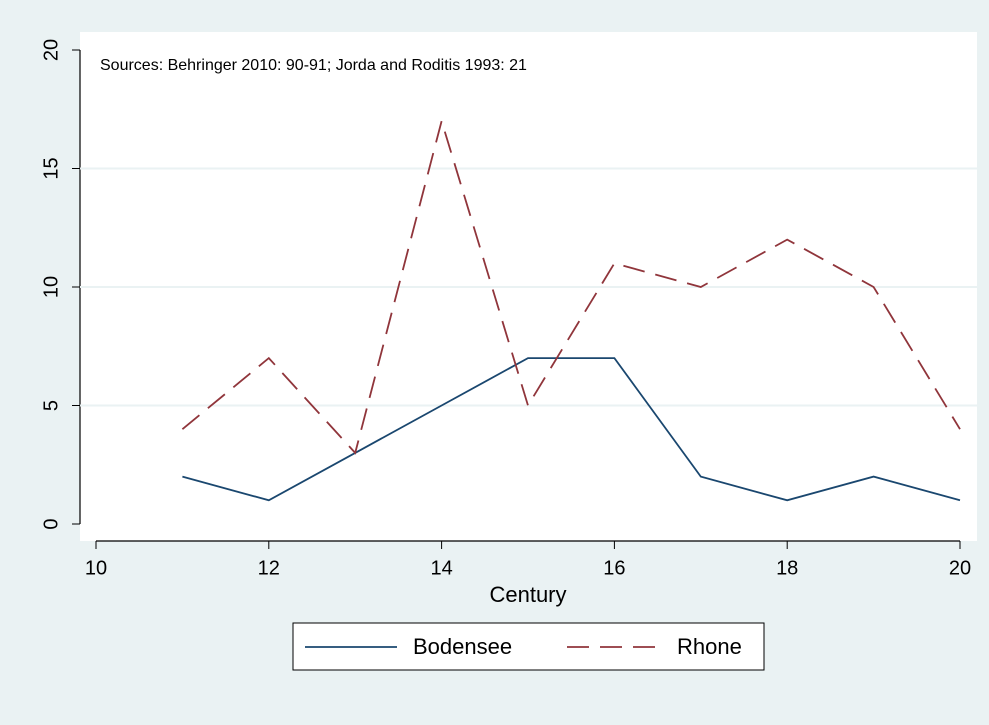 The height and width of the screenshot is (725, 989). I want to click on legend-label: Bodensee, so click(462, 646).